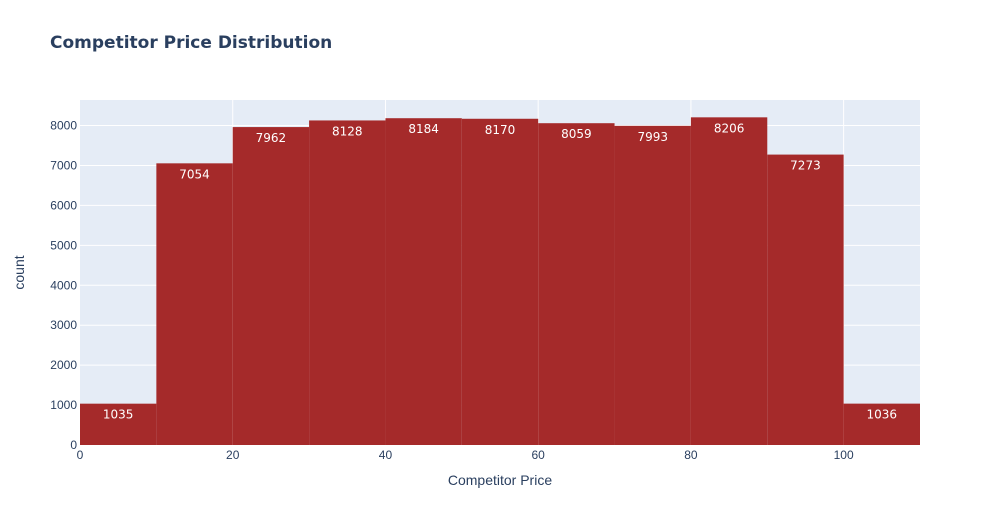 This screenshot has width=1000, height=525. Describe the element at coordinates (386, 455) in the screenshot. I see `x-tick-label: 40` at that location.